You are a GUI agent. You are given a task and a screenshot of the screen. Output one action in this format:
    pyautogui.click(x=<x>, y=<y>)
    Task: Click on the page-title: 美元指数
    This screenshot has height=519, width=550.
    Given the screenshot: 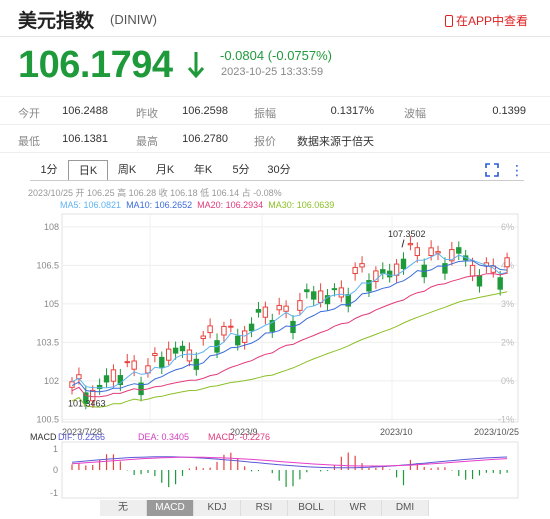 What is the action you would take?
    pyautogui.click(x=56, y=21)
    